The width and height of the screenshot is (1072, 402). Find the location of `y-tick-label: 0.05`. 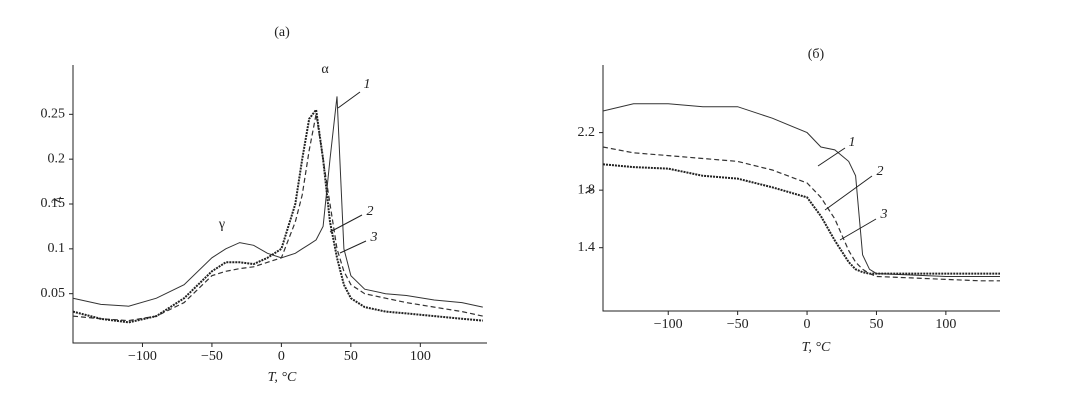

y-tick-label: 0.05 is located at coordinates (53, 293).